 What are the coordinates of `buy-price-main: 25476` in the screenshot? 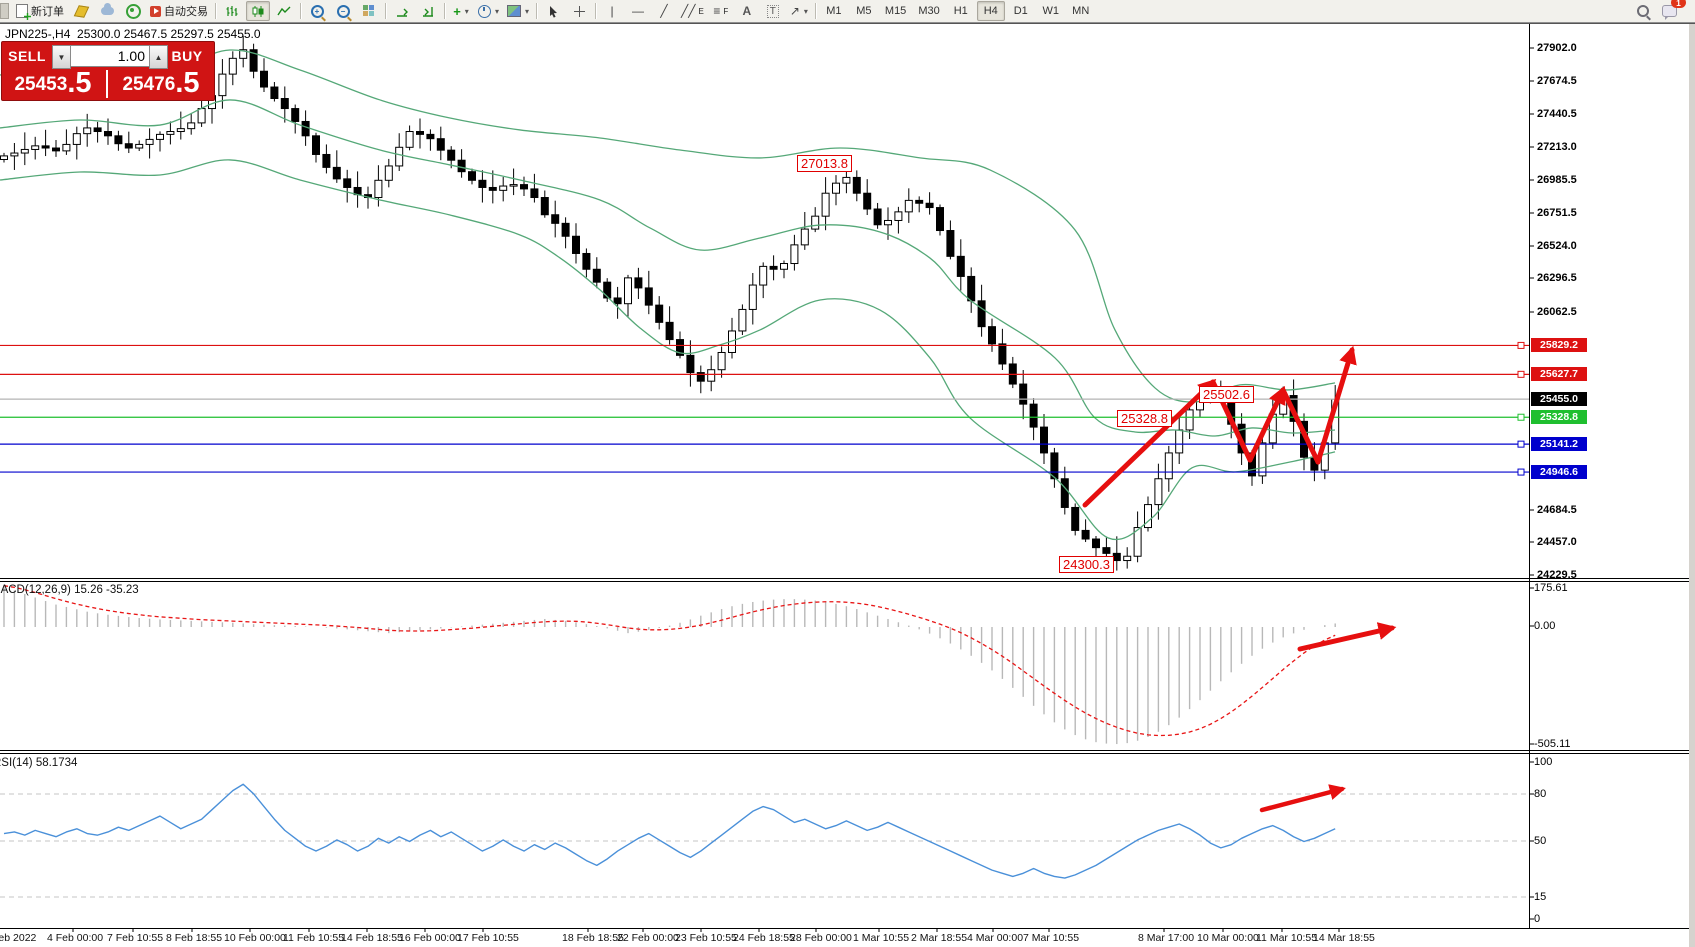 It's located at (149, 84).